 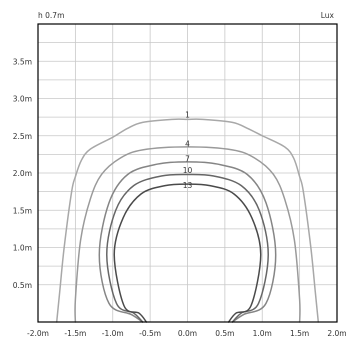 I want to click on y-tick-label: 3.5m, so click(x=22, y=61).